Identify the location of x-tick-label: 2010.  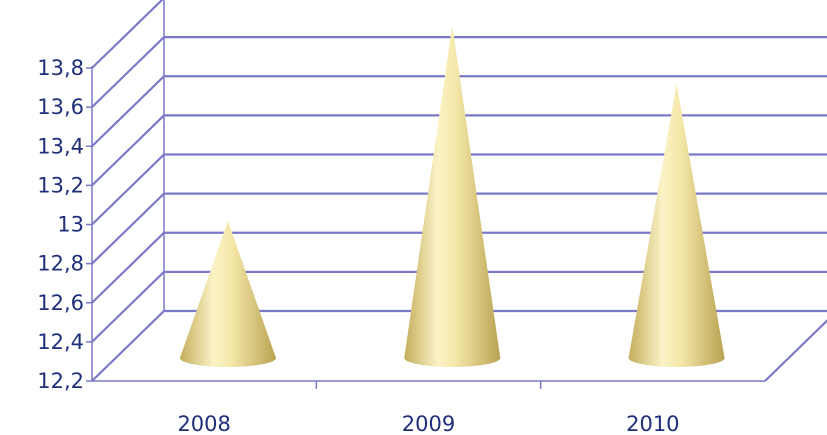
(652, 423).